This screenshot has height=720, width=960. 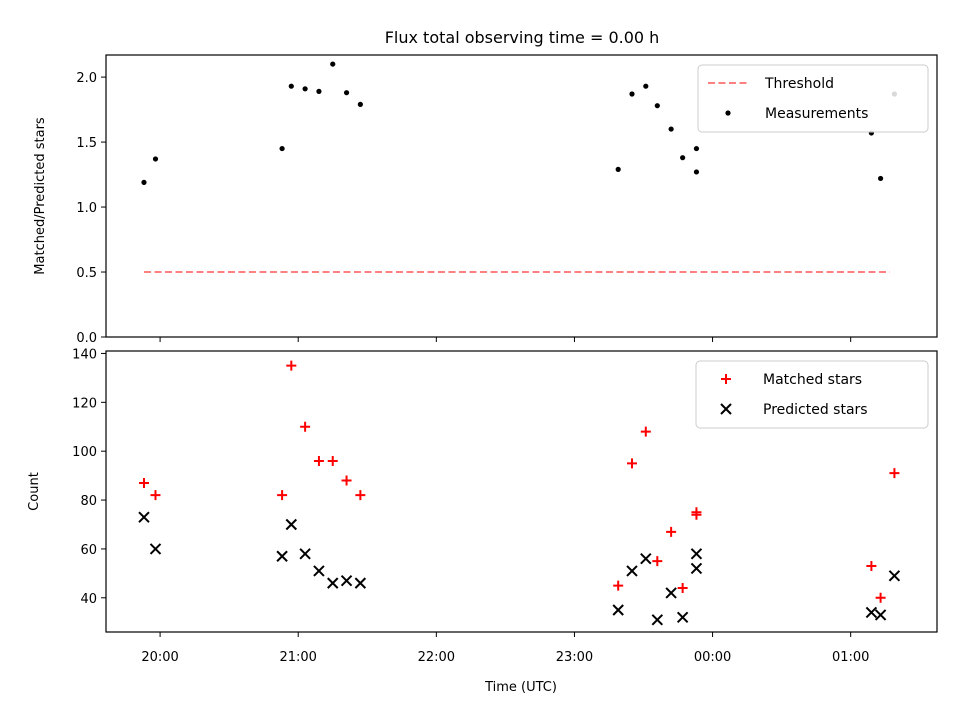 What do you see at coordinates (86, 78) in the screenshot?
I see `y-tick-label: 2.0` at bounding box center [86, 78].